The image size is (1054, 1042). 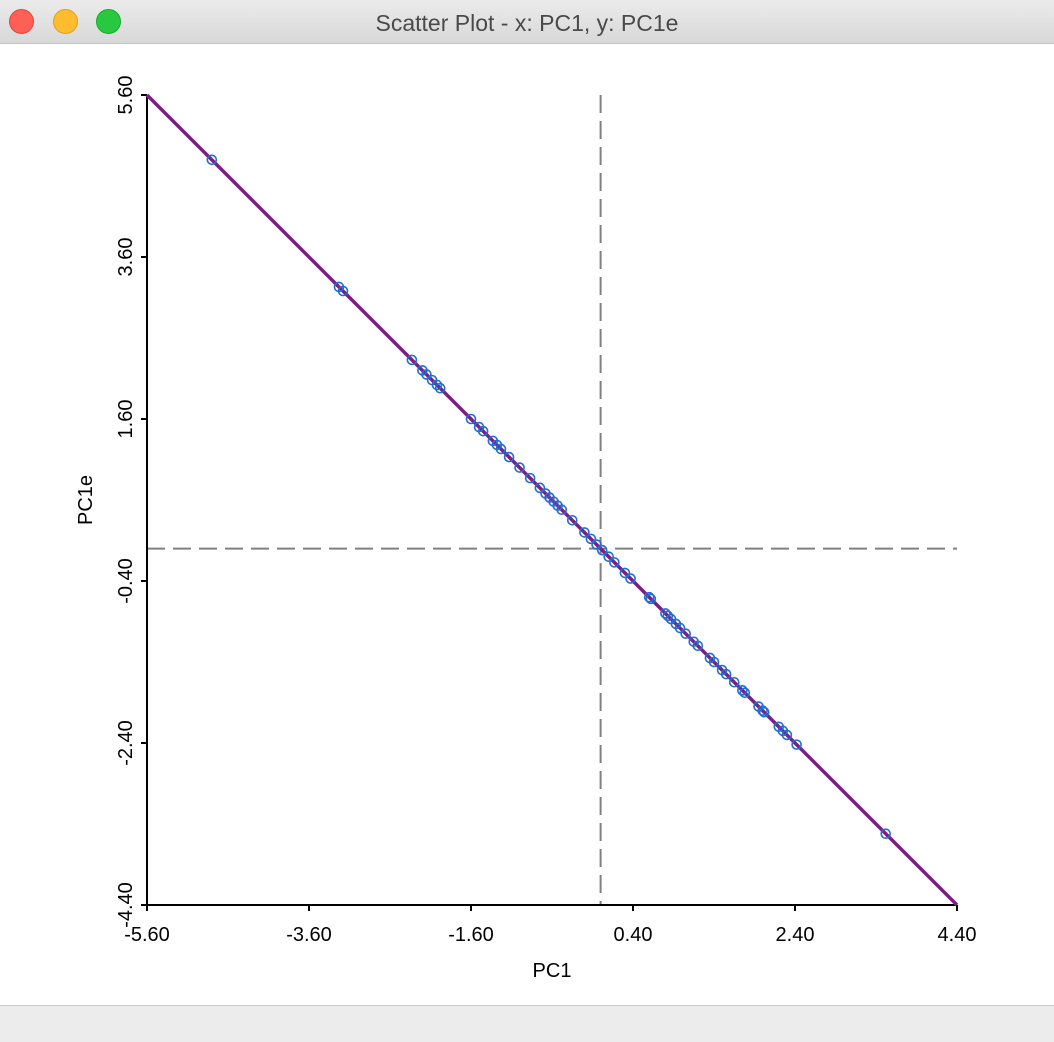 What do you see at coordinates (108, 21) in the screenshot?
I see `zoom-window-button` at bounding box center [108, 21].